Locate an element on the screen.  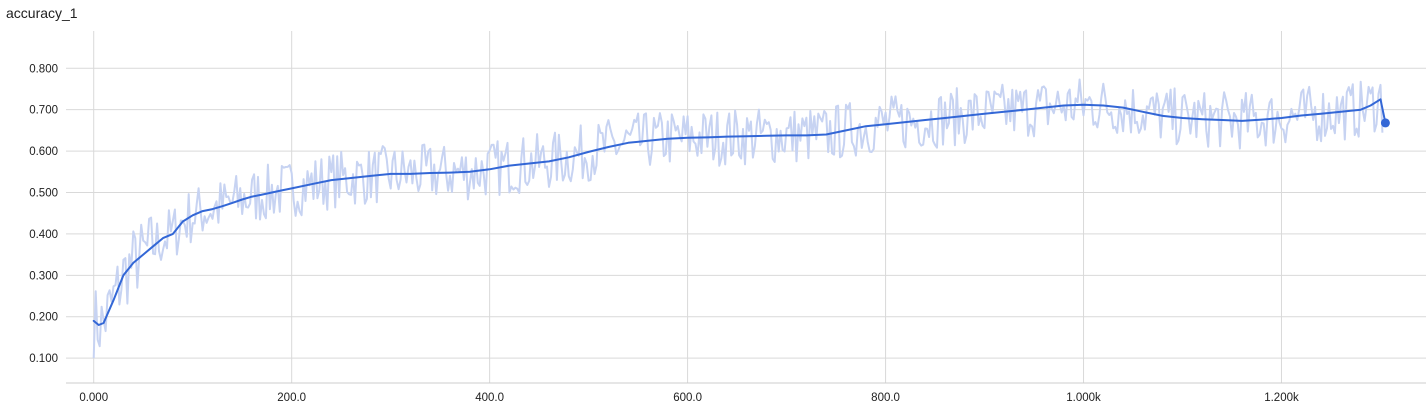
y-tick-label: 0.200 is located at coordinates (43, 318).